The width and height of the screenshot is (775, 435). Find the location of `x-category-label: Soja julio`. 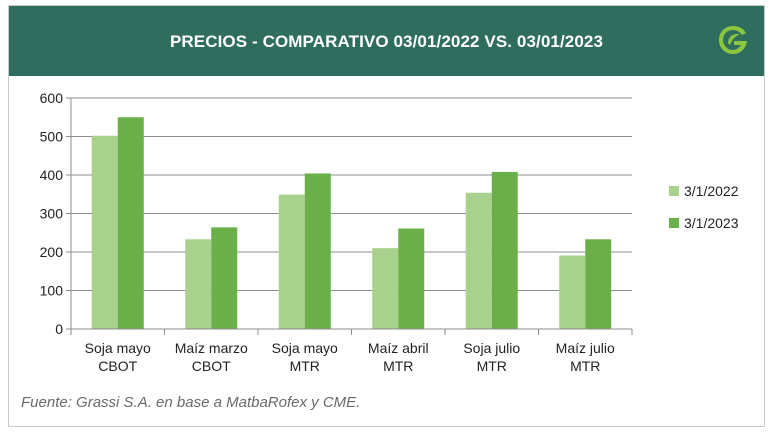

x-category-label: Soja julio is located at coordinates (491, 348).